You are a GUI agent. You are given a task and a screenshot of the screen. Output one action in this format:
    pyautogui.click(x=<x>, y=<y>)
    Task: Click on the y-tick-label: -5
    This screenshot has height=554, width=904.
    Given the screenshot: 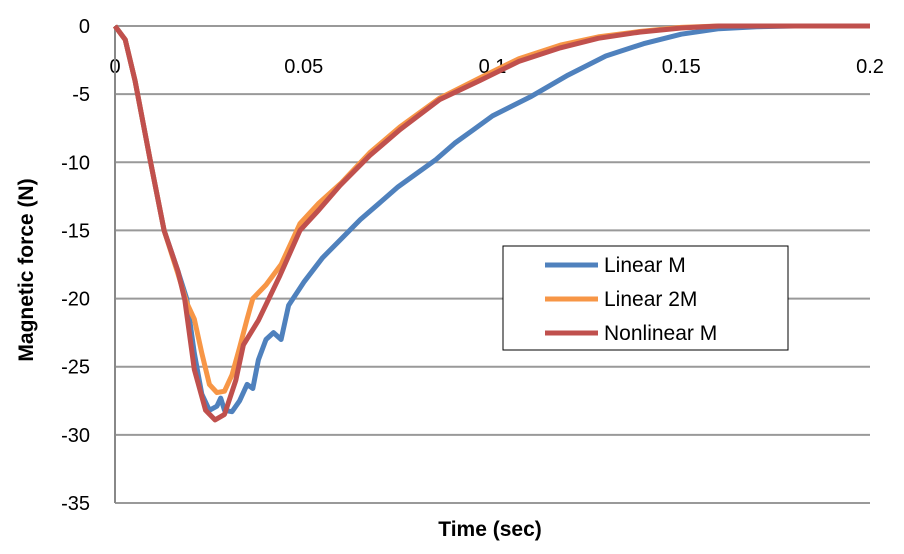 What is the action you would take?
    pyautogui.click(x=81, y=95)
    